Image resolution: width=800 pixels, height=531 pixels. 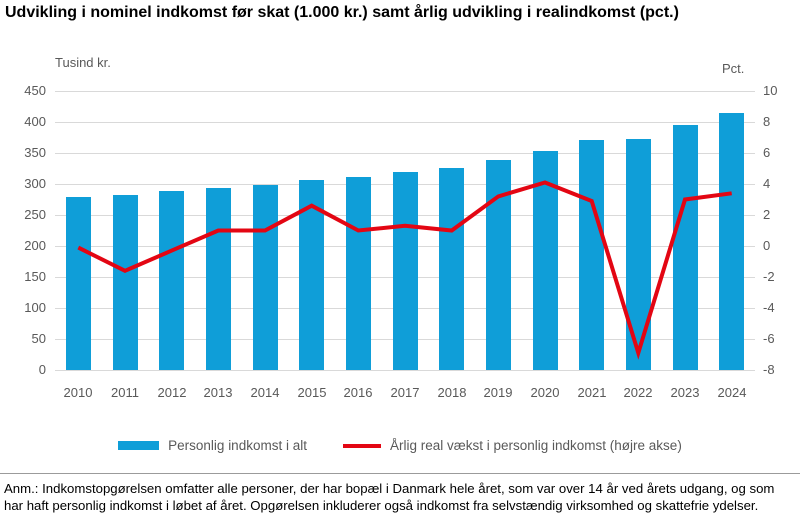 What do you see at coordinates (35, 152) in the screenshot?
I see `left-tick-label: 350` at bounding box center [35, 152].